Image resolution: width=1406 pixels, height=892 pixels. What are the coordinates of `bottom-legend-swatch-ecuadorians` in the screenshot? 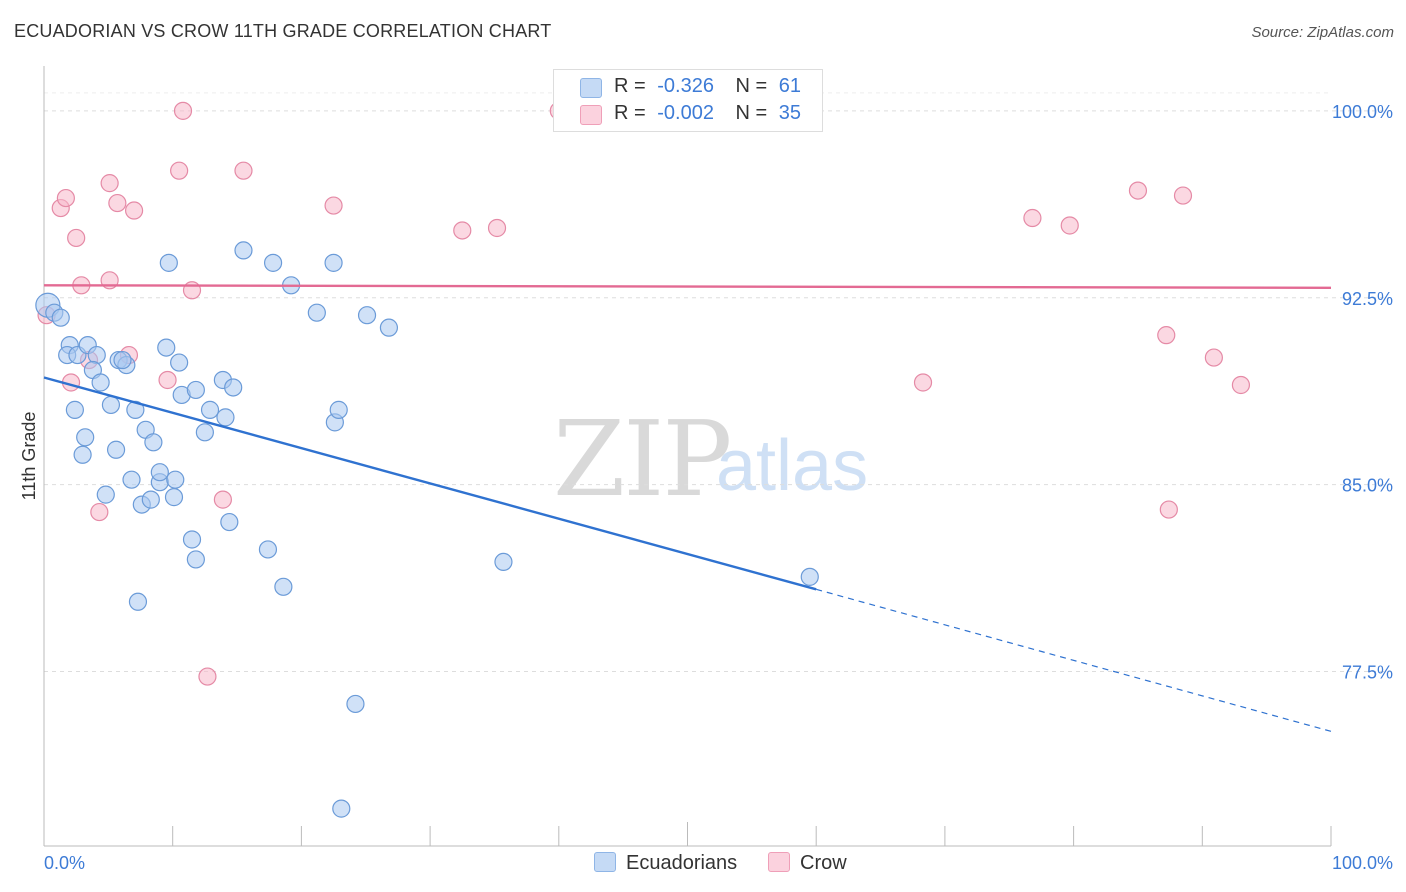 It's located at (605, 862).